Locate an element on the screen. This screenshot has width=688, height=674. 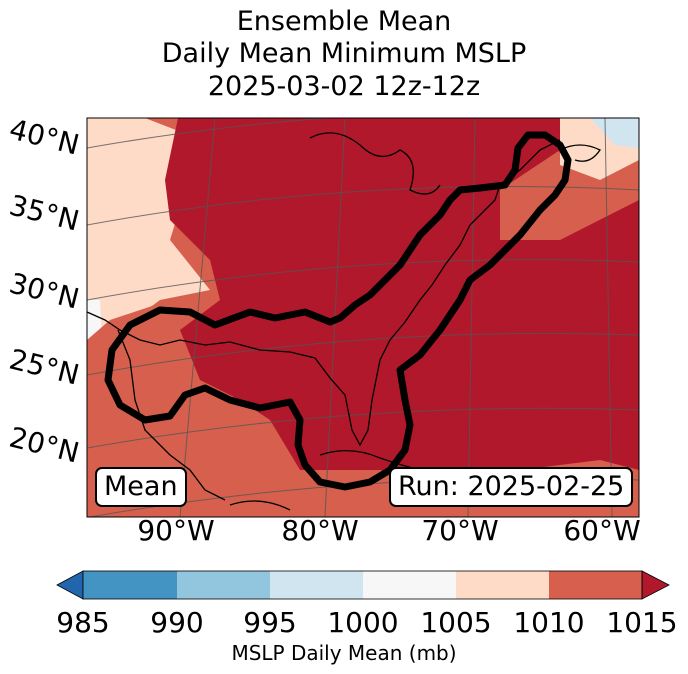
colorbar-tick-995: 995 is located at coordinates (270, 622).